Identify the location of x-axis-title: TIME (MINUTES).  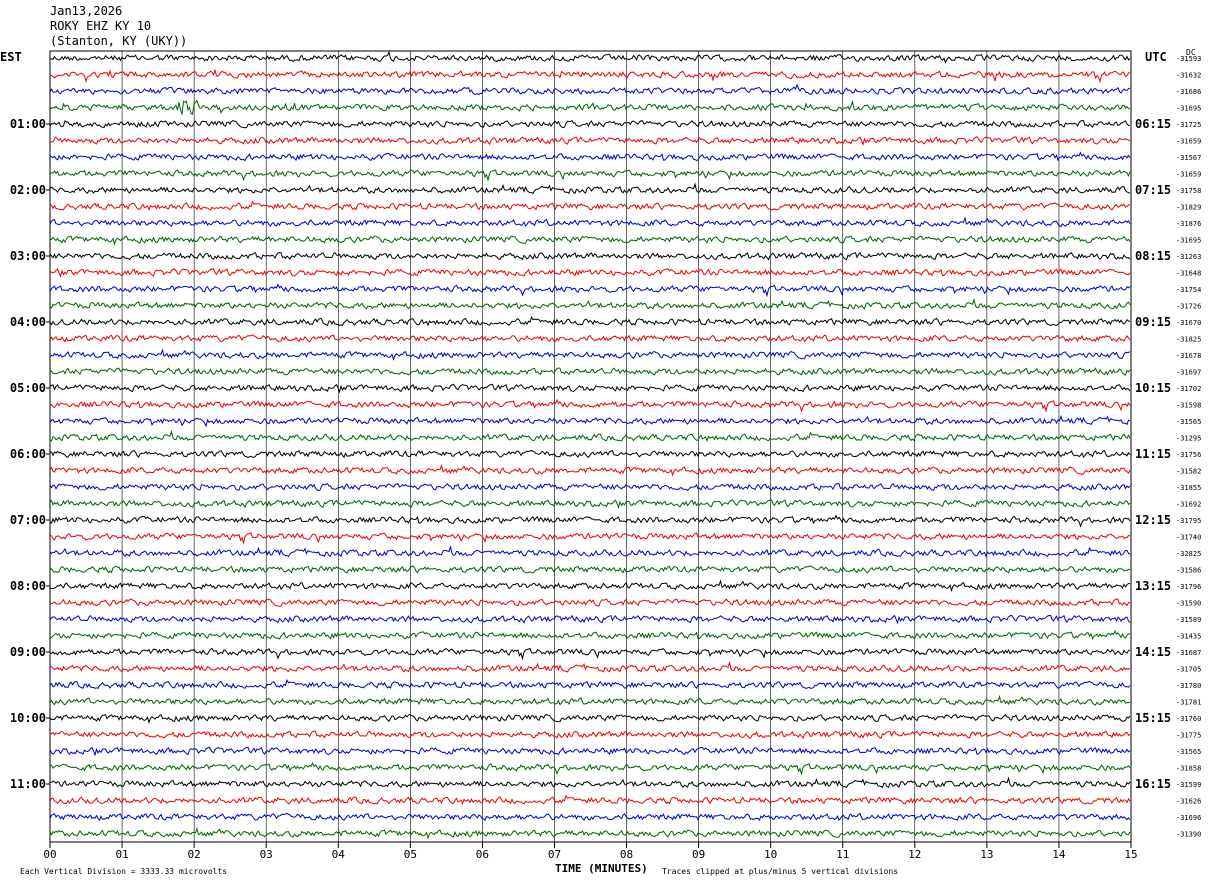
(601, 868).